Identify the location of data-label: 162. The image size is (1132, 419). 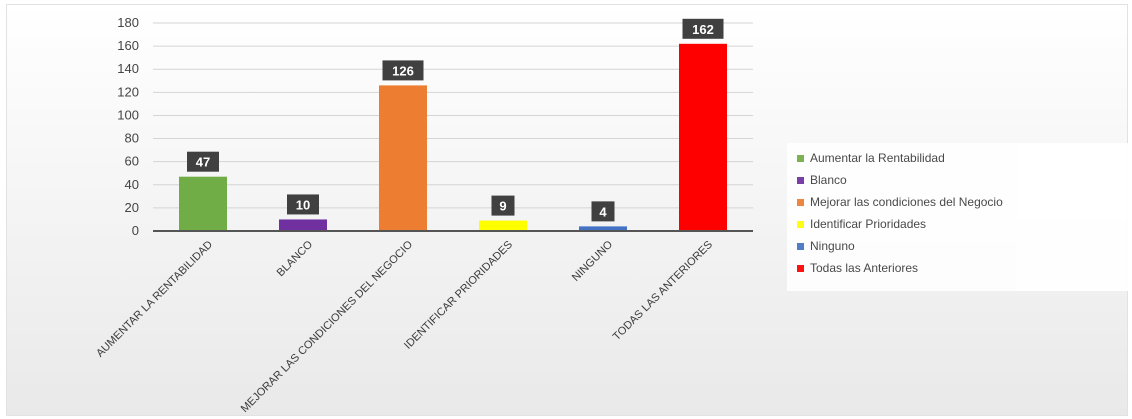
(703, 28).